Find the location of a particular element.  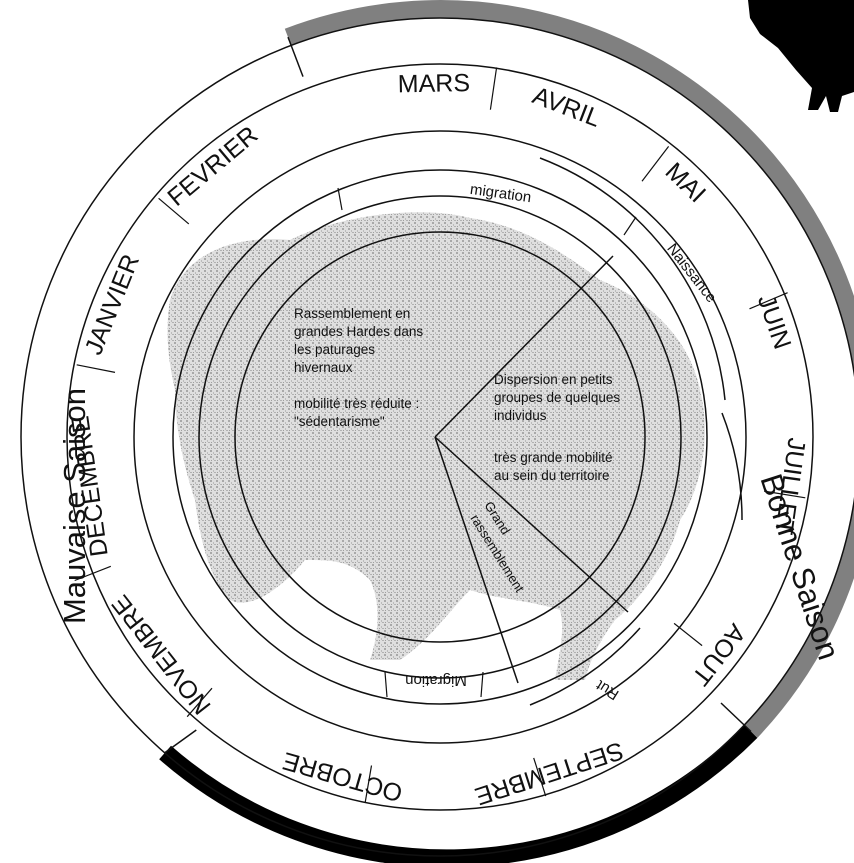

winter-line-1: Rassemblement en is located at coordinates (352, 313).